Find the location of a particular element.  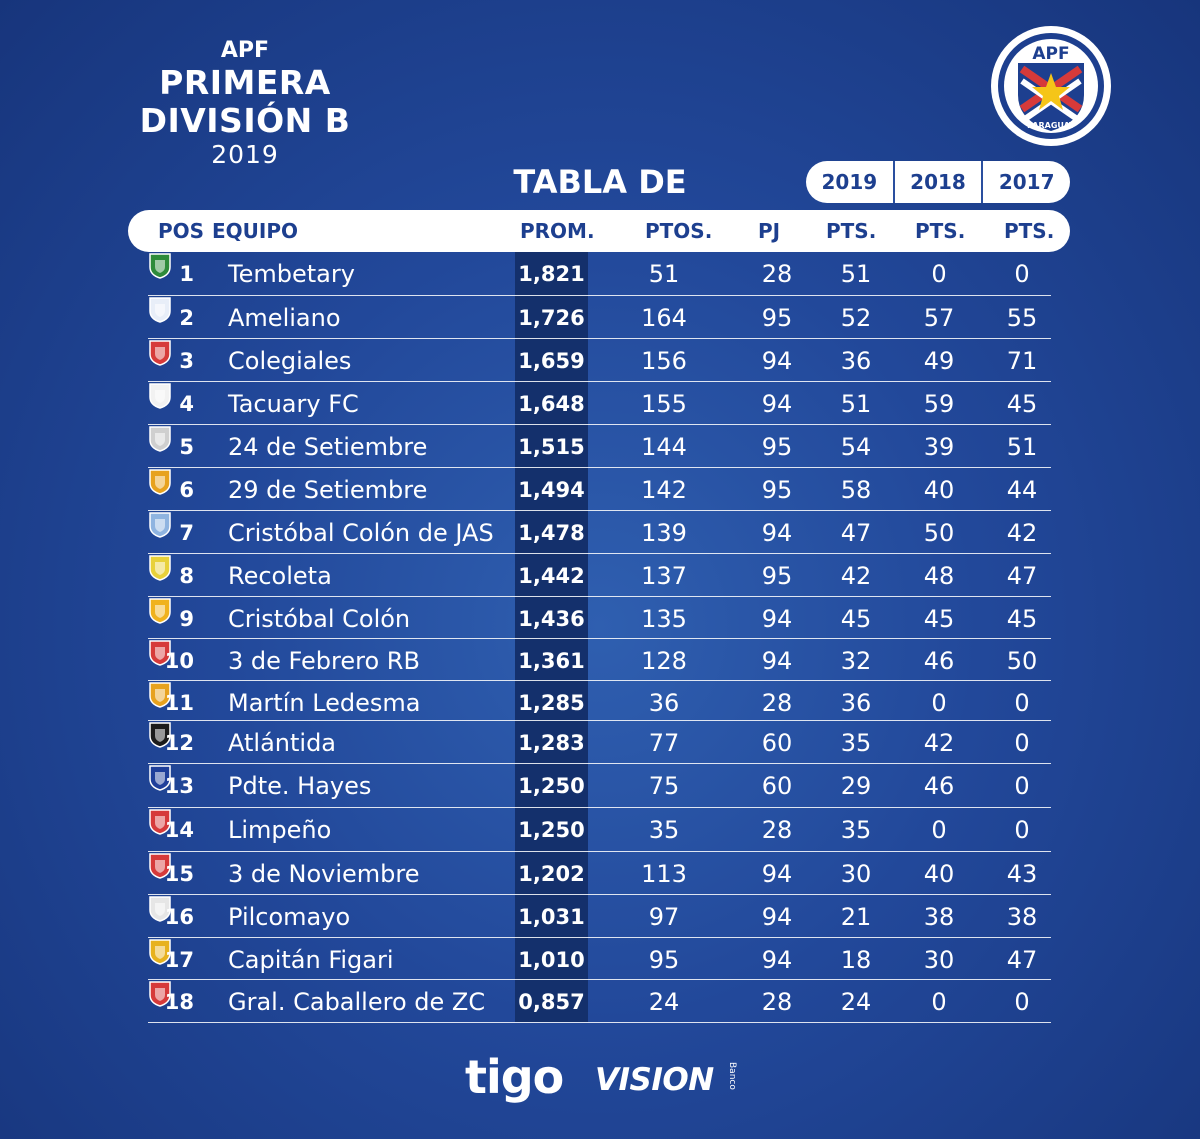

cell-pts-2018: 48 is located at coordinates (939, 576).